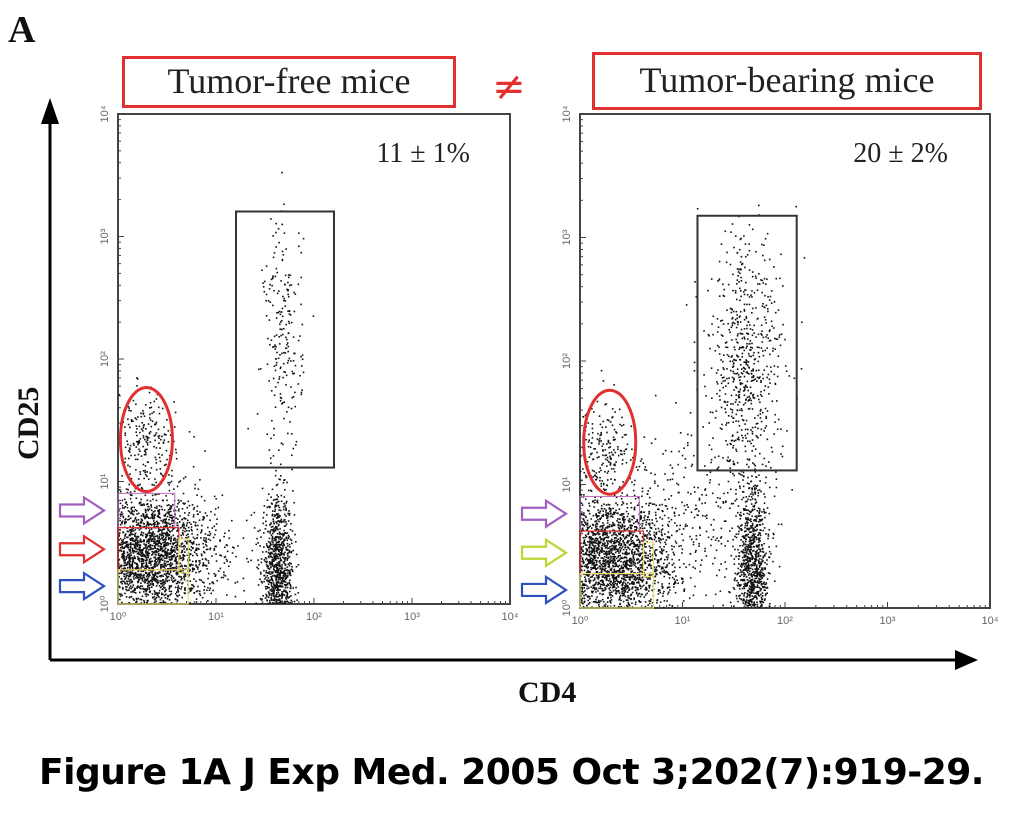  I want to click on population-cd4-cd25-intermediate-circled-, so click(156, 447).